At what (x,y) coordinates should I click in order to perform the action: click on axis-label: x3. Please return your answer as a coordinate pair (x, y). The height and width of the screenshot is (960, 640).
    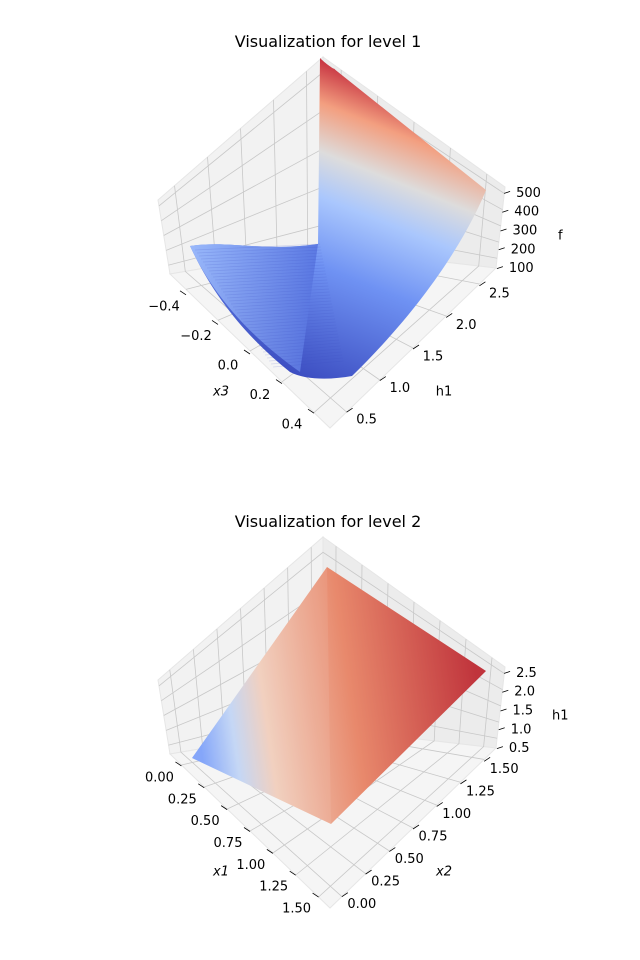
    Looking at the image, I should click on (220, 392).